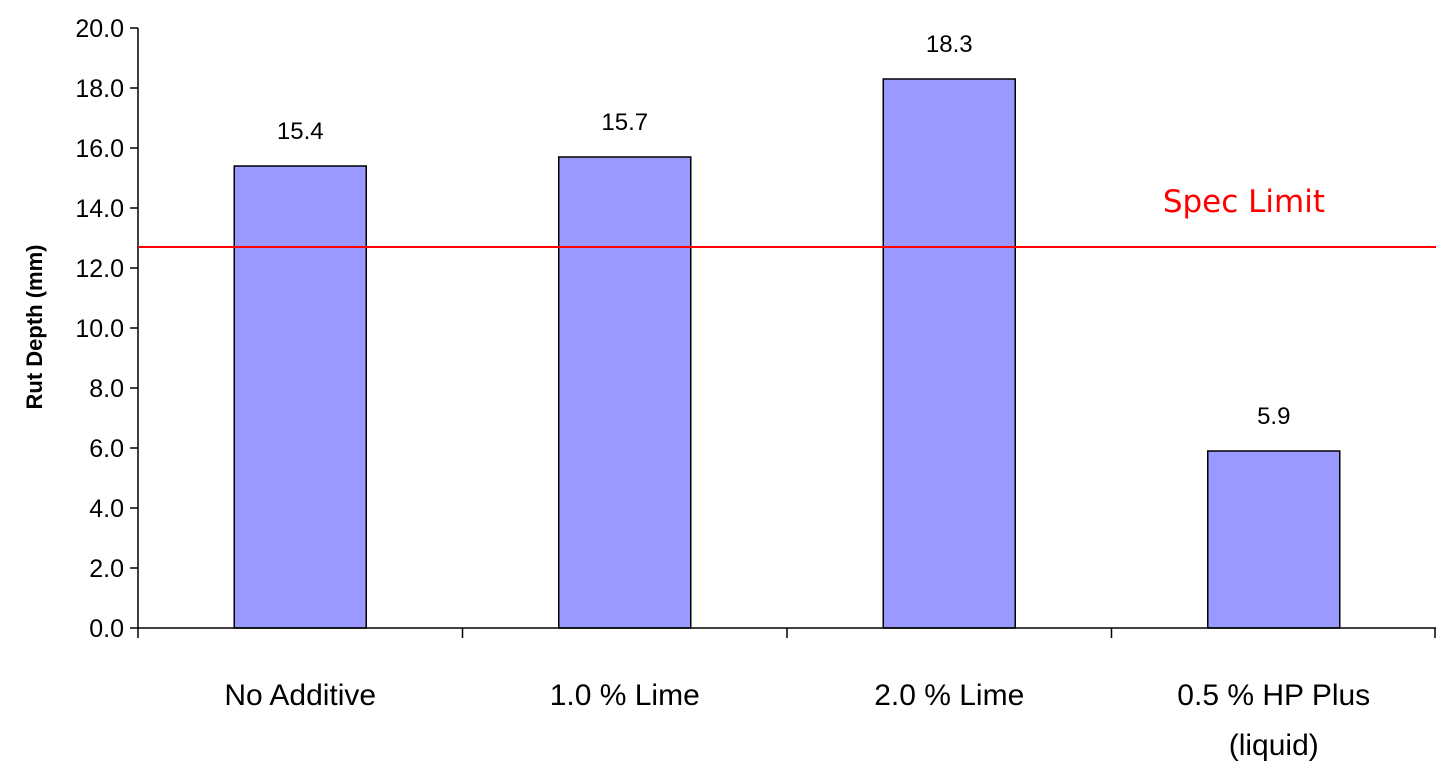  What do you see at coordinates (106, 629) in the screenshot?
I see `y-tick-label-0: 0.0` at bounding box center [106, 629].